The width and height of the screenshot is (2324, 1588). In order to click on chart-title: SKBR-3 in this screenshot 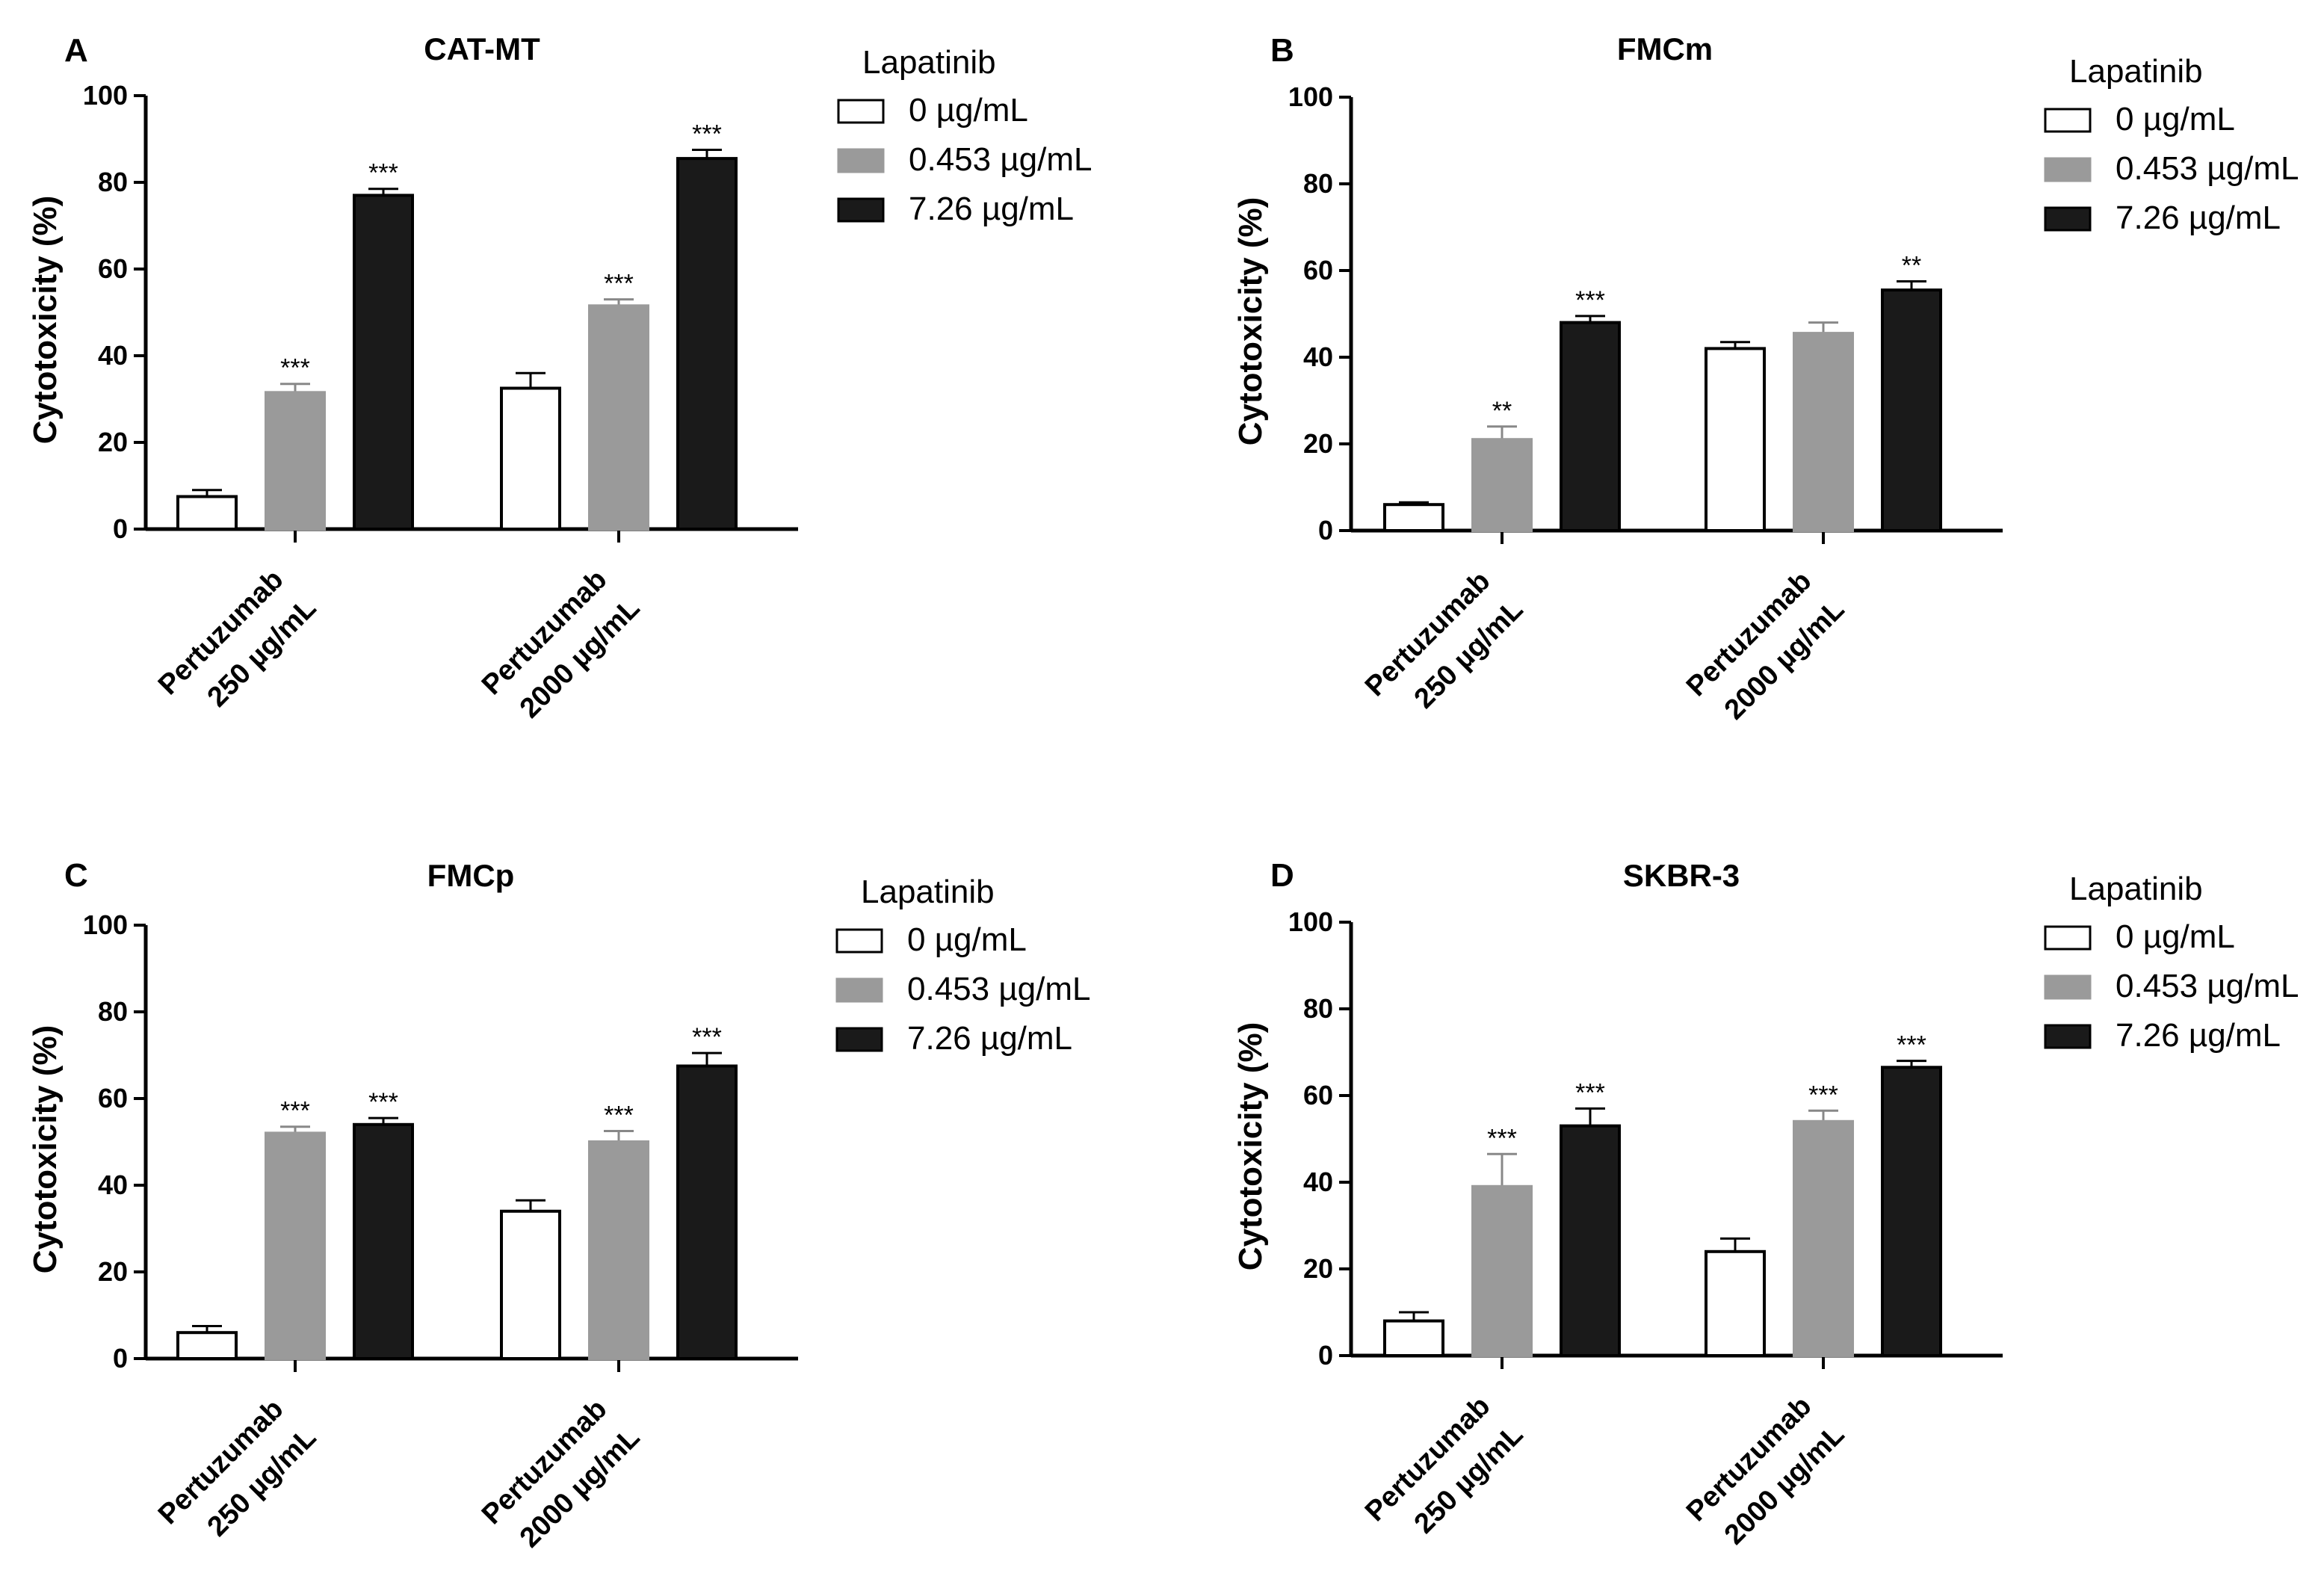, I will do `click(1681, 876)`.